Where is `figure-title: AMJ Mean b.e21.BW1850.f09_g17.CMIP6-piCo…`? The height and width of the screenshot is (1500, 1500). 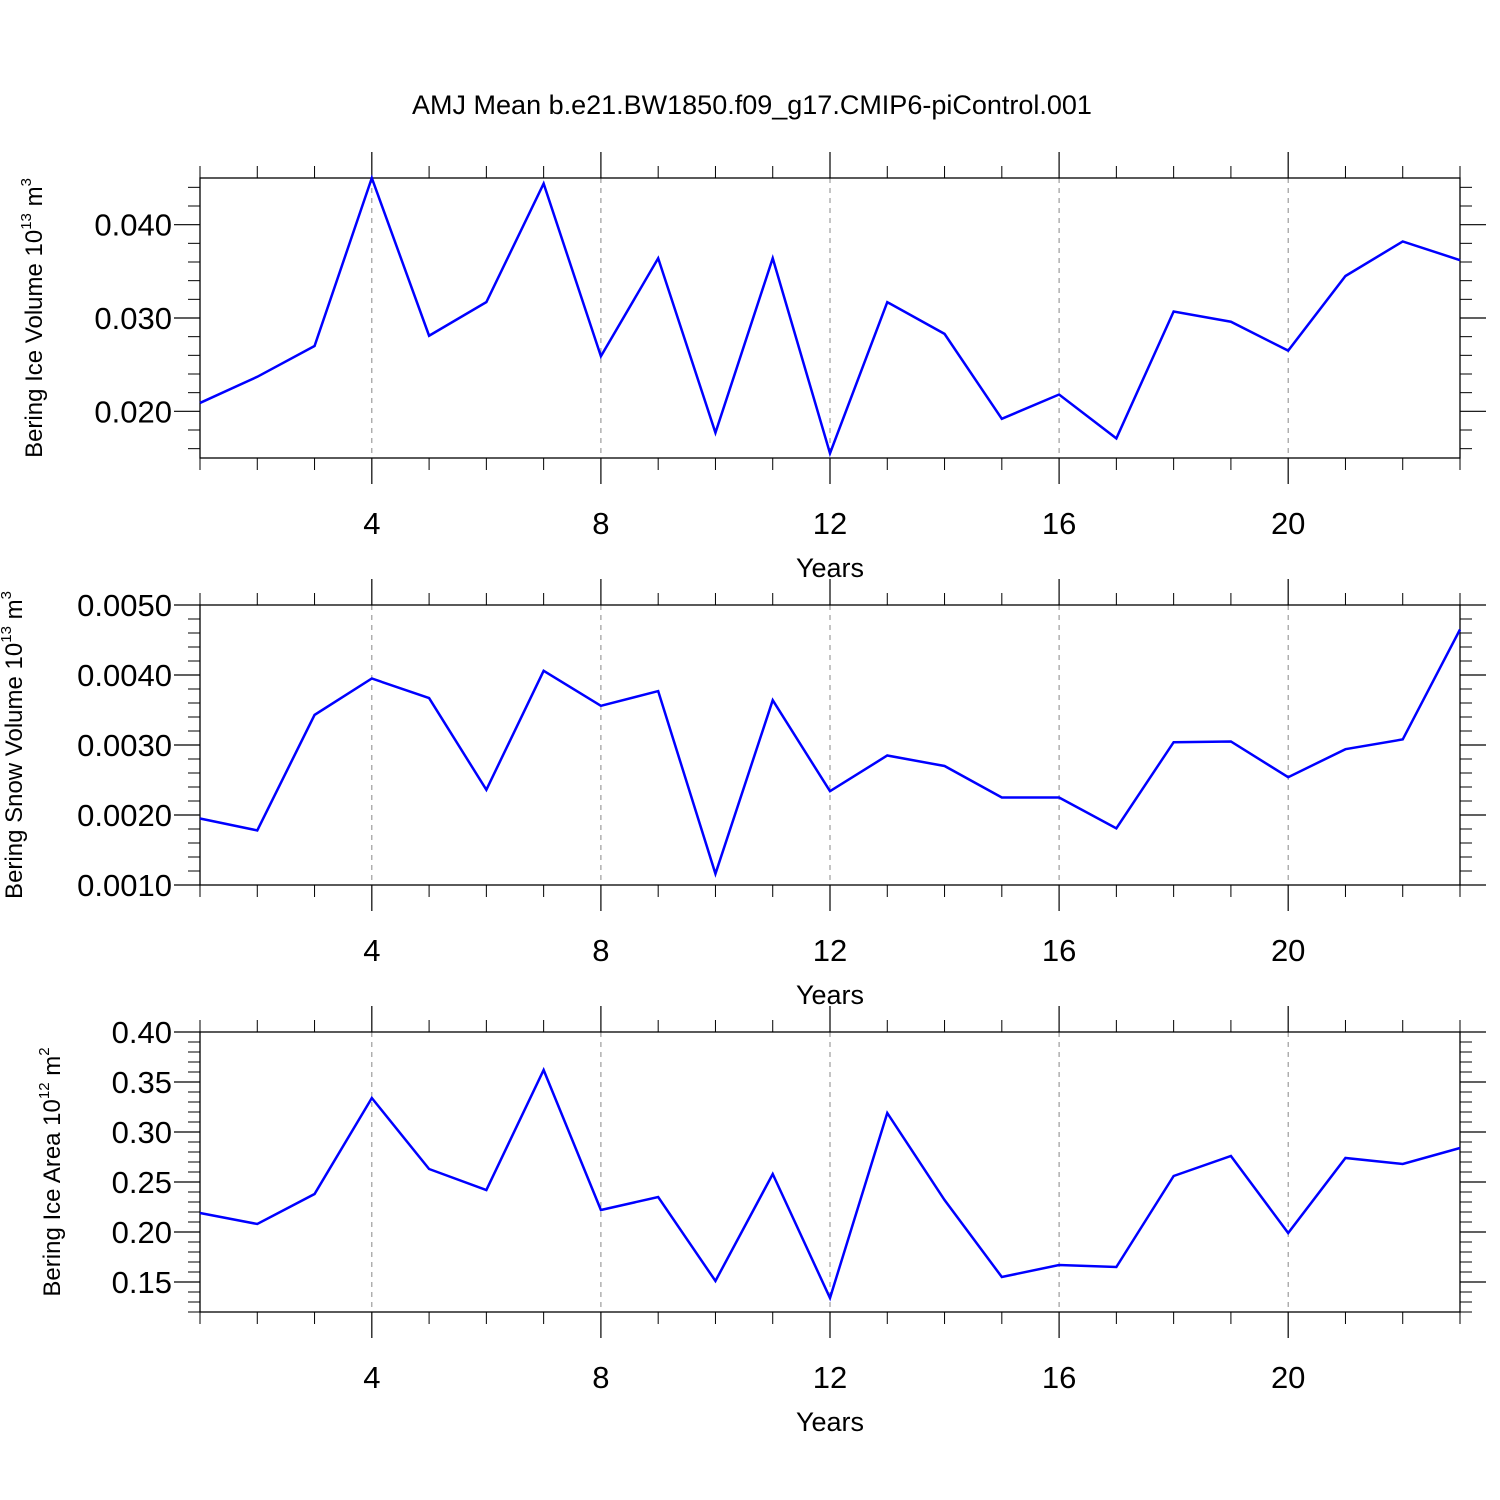 figure-title: AMJ Mean b.e21.BW1850.f09_g17.CMIP6-piCo… is located at coordinates (752, 105).